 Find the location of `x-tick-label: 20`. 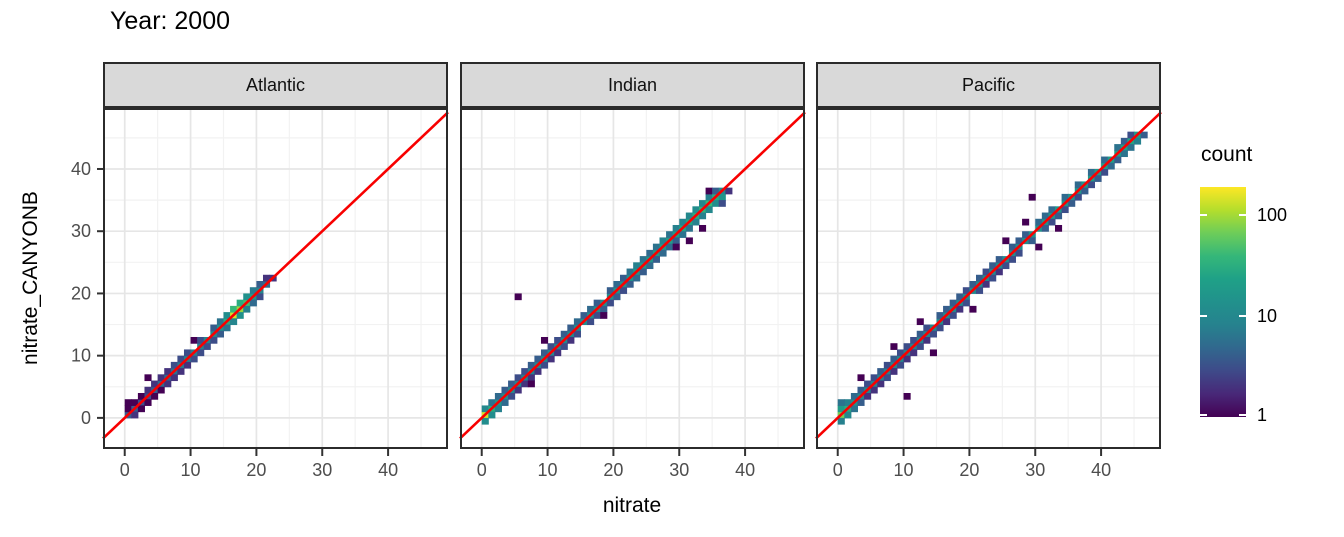

x-tick-label: 20 is located at coordinates (256, 470).